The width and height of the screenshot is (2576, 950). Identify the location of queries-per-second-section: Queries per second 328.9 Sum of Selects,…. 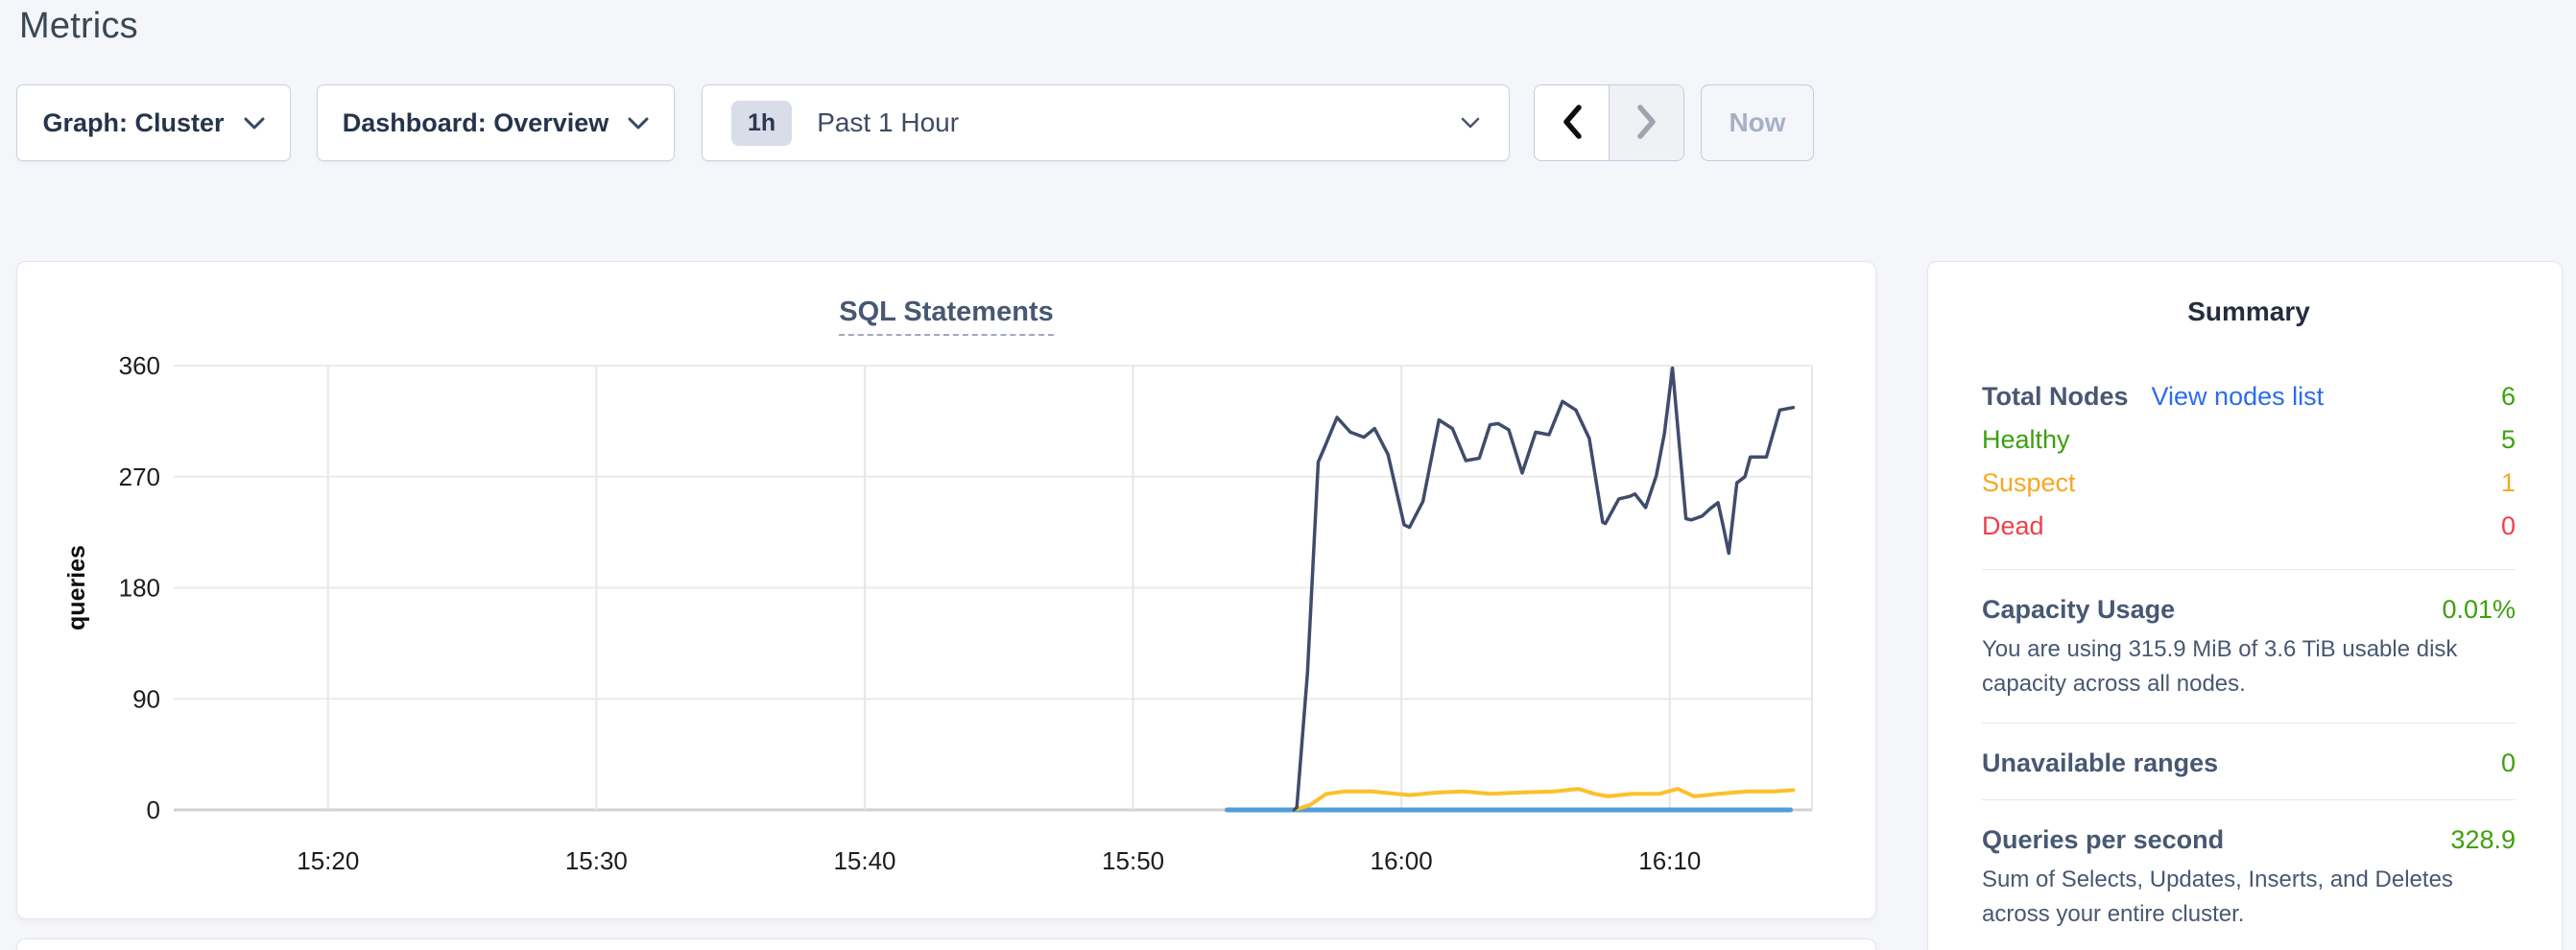
(2249, 878).